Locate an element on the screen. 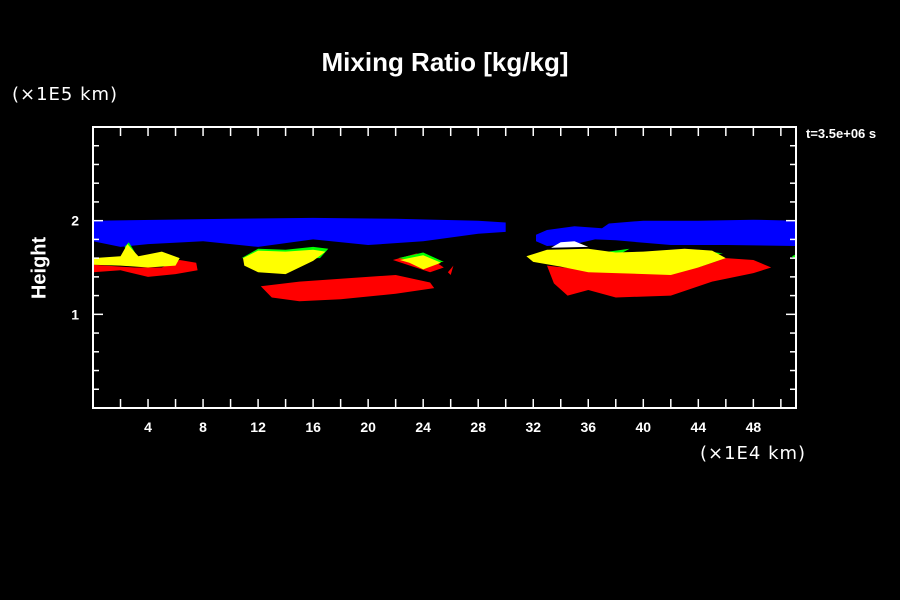  x-tick-label: 36 is located at coordinates (588, 427).